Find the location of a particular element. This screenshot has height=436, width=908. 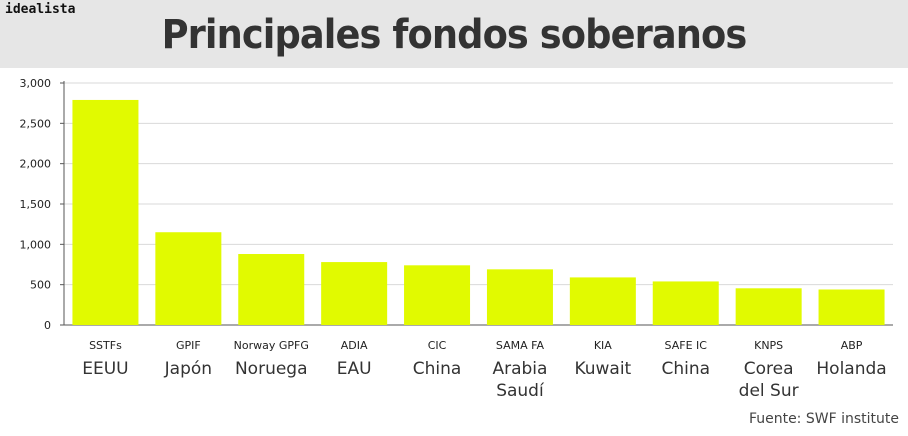

country-label: EEUU is located at coordinates (105, 369).